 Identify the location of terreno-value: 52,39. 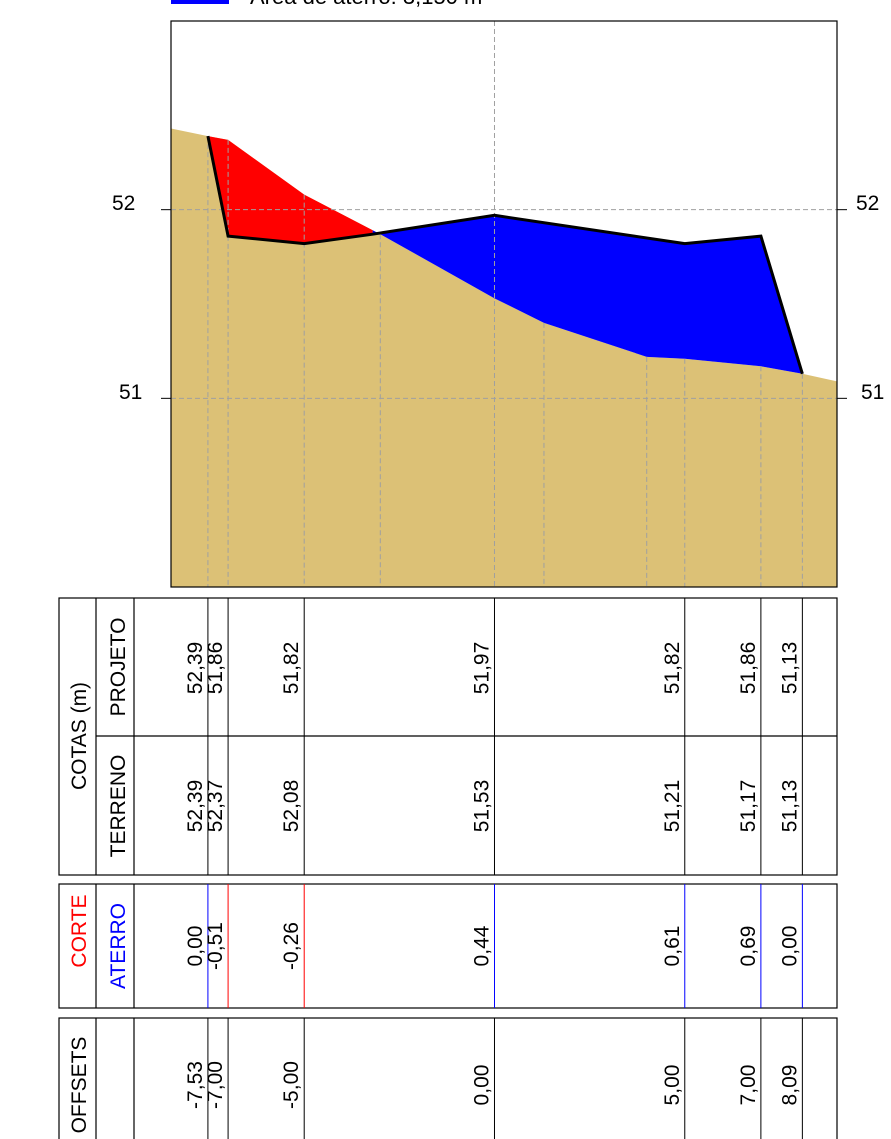
(195, 806).